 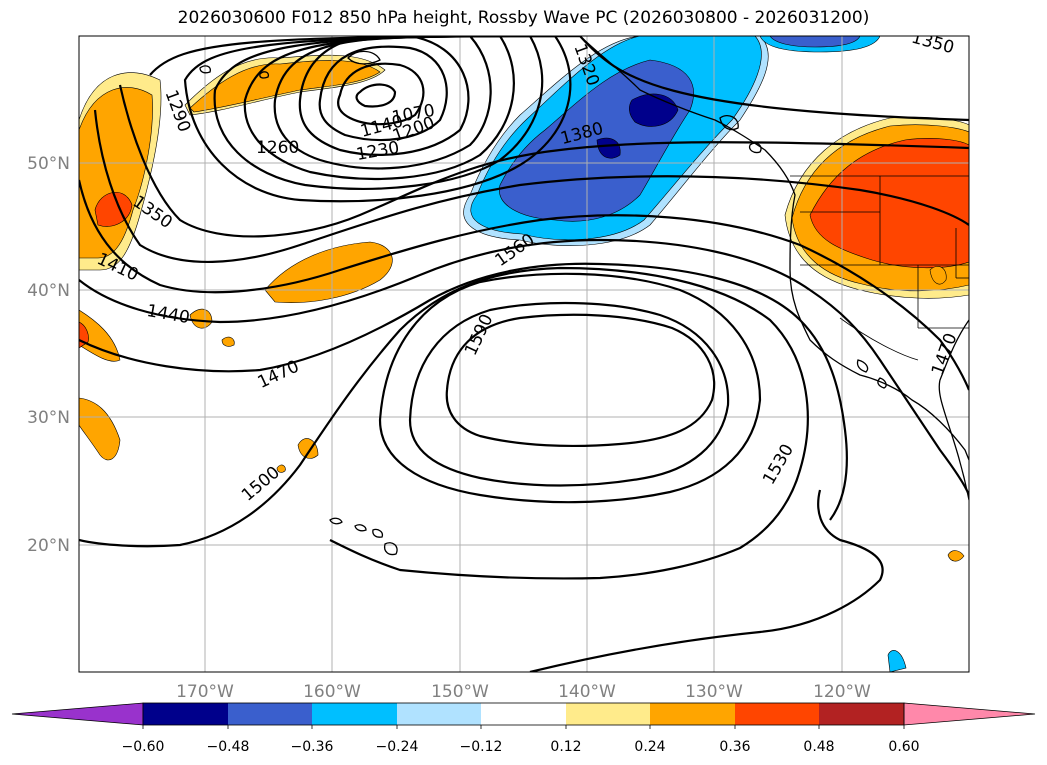 I want to click on lat-label-20n: 20°N, so click(x=48, y=546).